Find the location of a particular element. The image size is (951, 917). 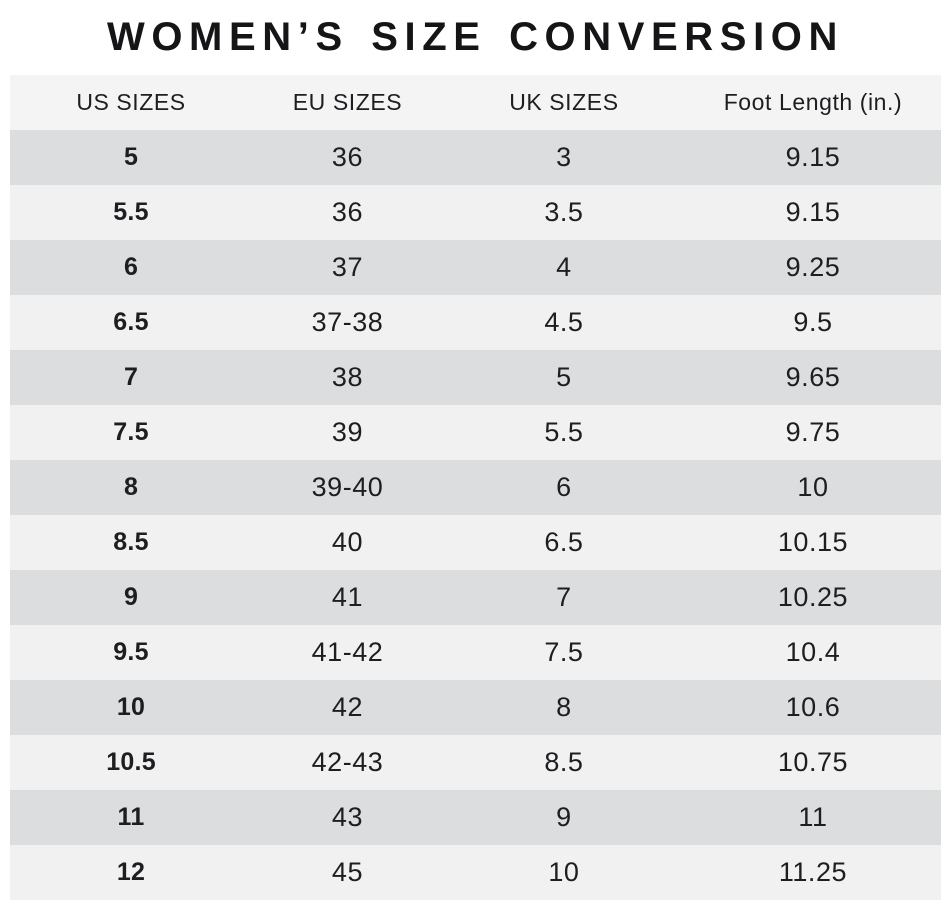

cell-us: 10.5 is located at coordinates (131, 762).